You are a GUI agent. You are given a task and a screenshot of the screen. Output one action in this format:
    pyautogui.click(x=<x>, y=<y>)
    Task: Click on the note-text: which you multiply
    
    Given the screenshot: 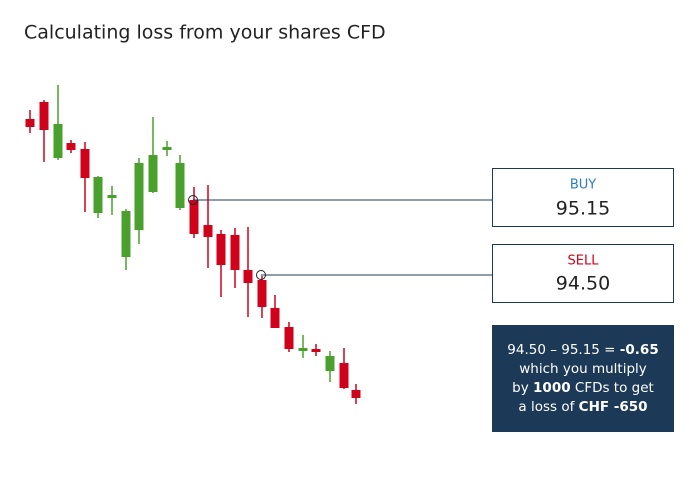 What is the action you would take?
    pyautogui.click(x=583, y=369)
    